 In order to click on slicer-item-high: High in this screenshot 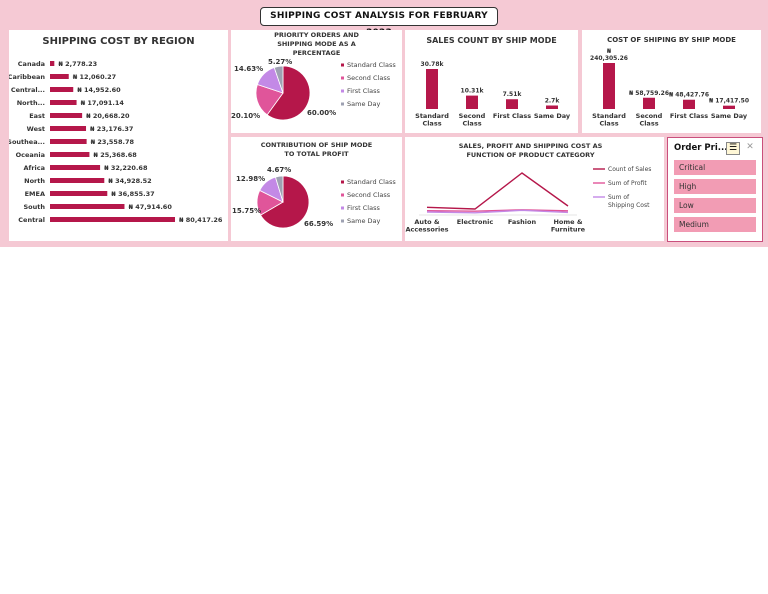, I will do `click(715, 186)`.